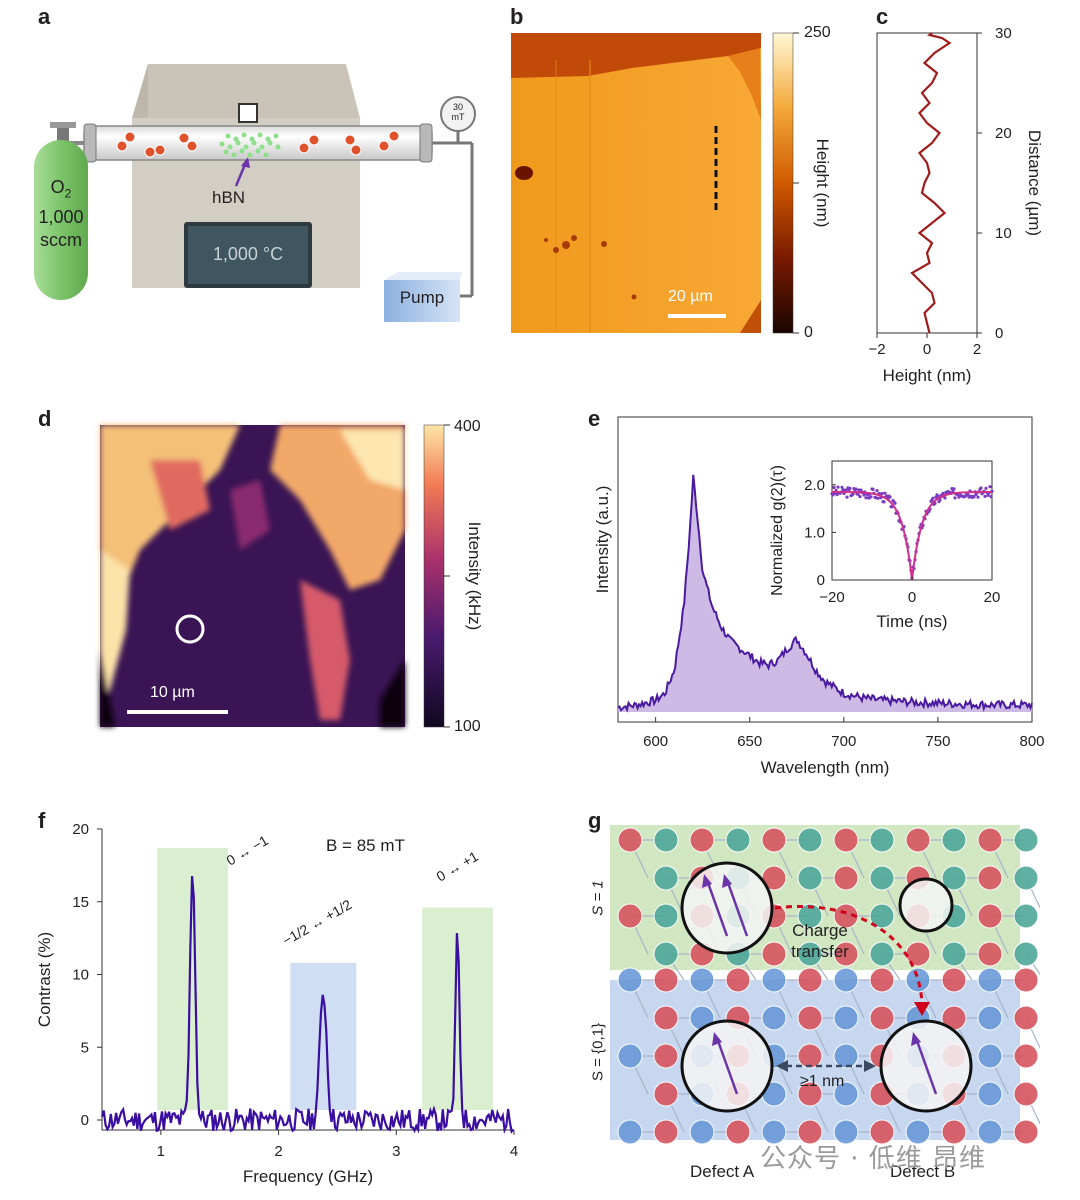 This screenshot has width=1080, height=1200. What do you see at coordinates (814, 485) in the screenshot?
I see `inset-y-tick-label: 2.0` at bounding box center [814, 485].